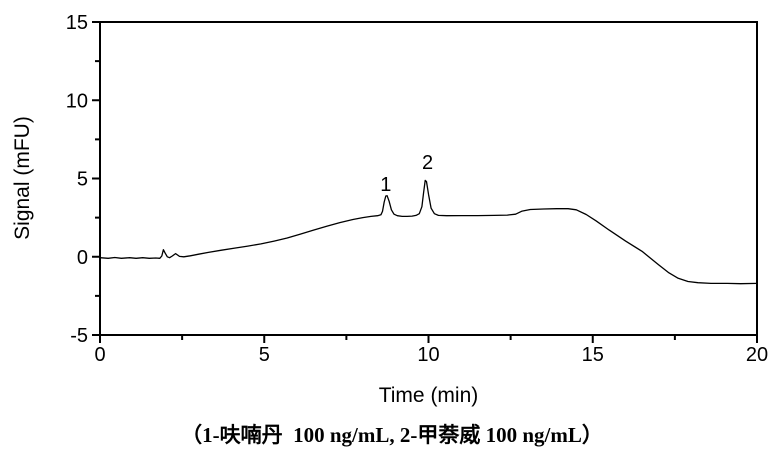  Describe the element at coordinates (82, 258) in the screenshot. I see `y-tick-label: 0` at that location.